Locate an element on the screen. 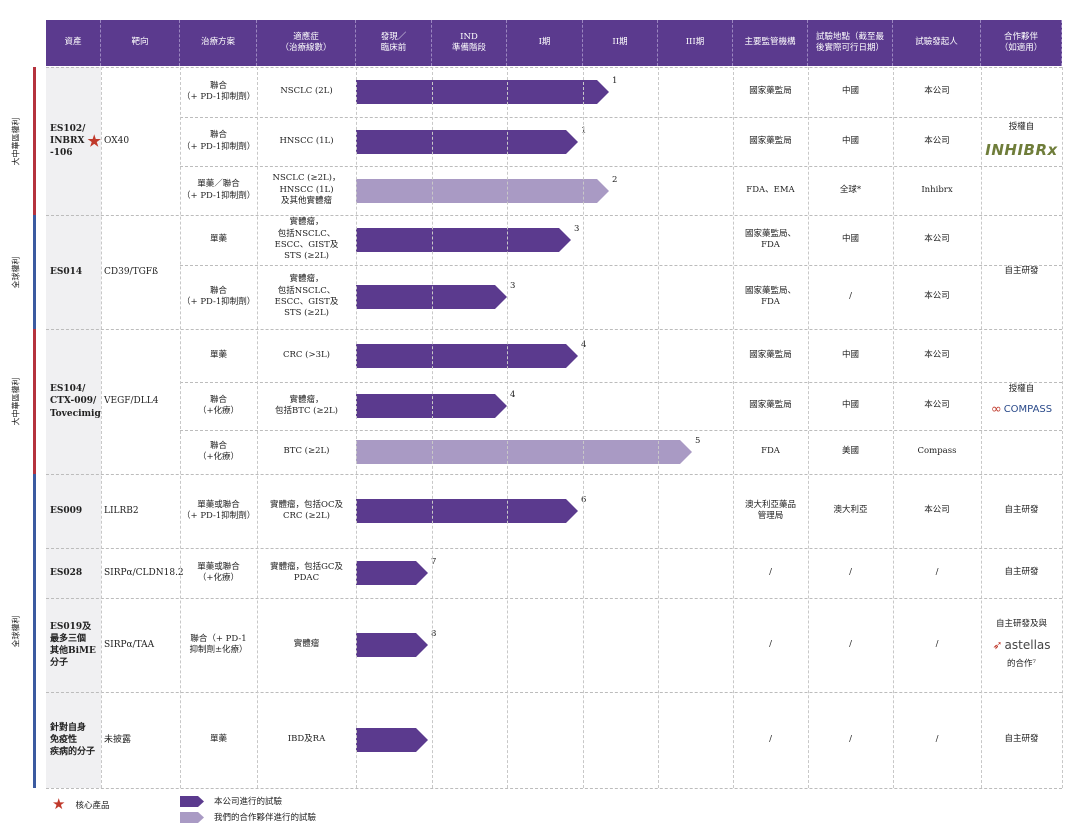  legend-partner: 我們的合作夥伴進行的試驗 is located at coordinates (248, 817).